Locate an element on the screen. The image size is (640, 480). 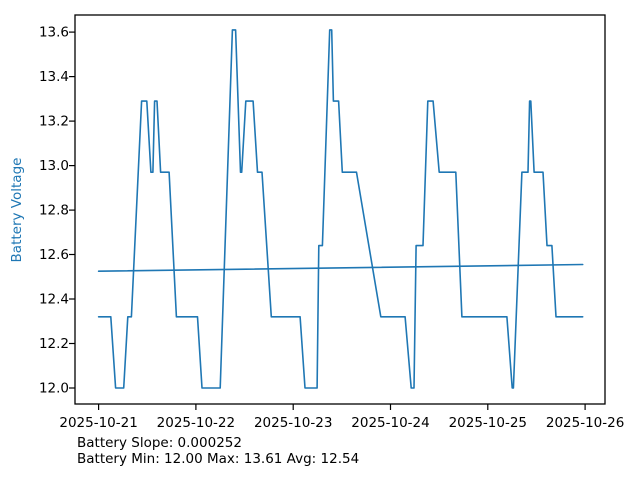
stats-minmaxavg-text: Battery Min: 12.00 Max: 13.61 Avg: 12.54 is located at coordinates (218, 459).